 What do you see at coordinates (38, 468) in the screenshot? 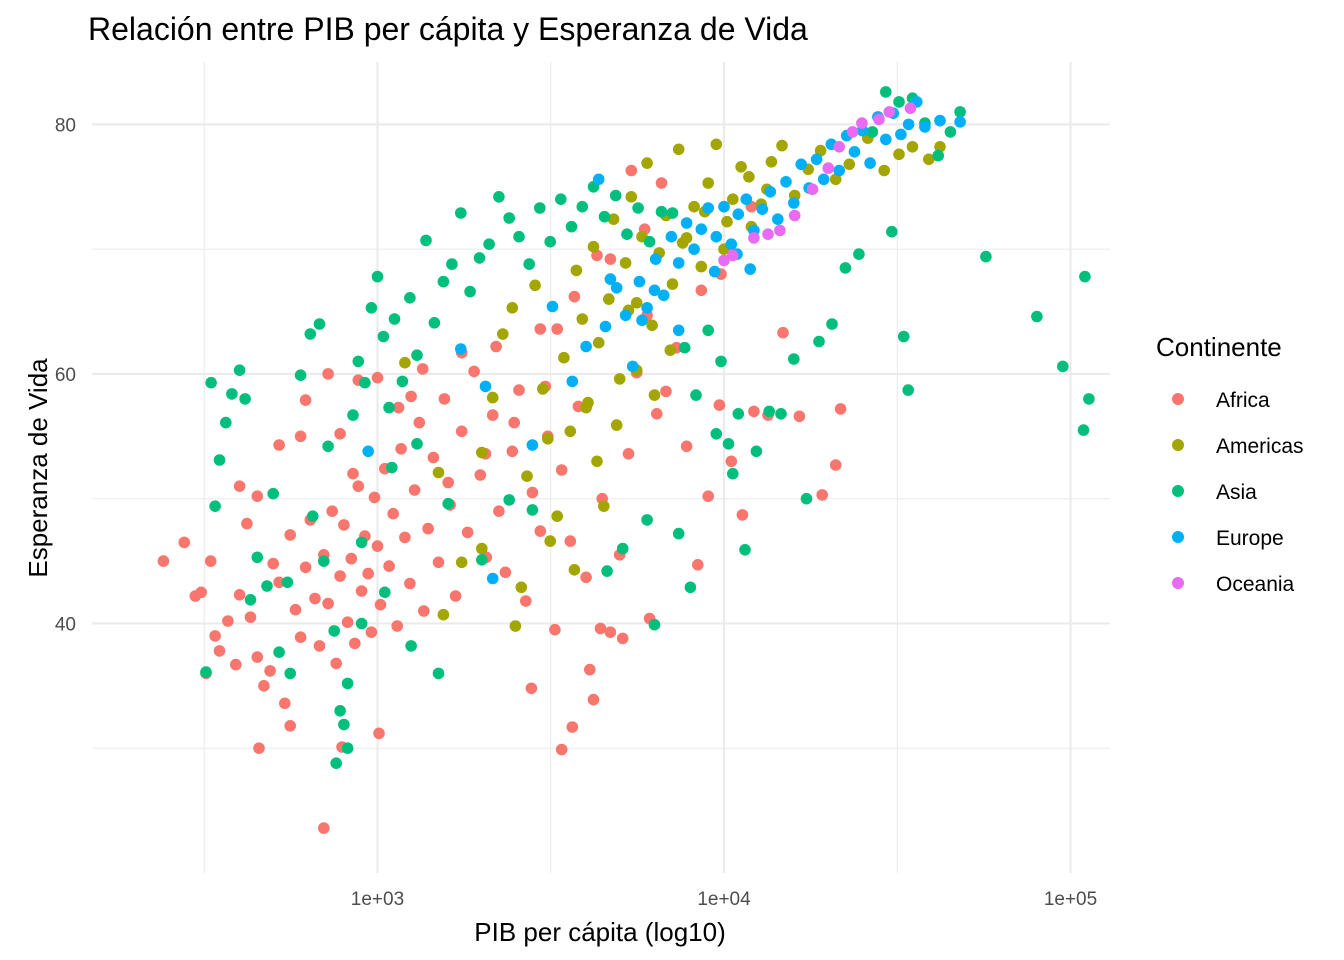
I see `y-axis-title: Esperanza de Vida` at bounding box center [38, 468].